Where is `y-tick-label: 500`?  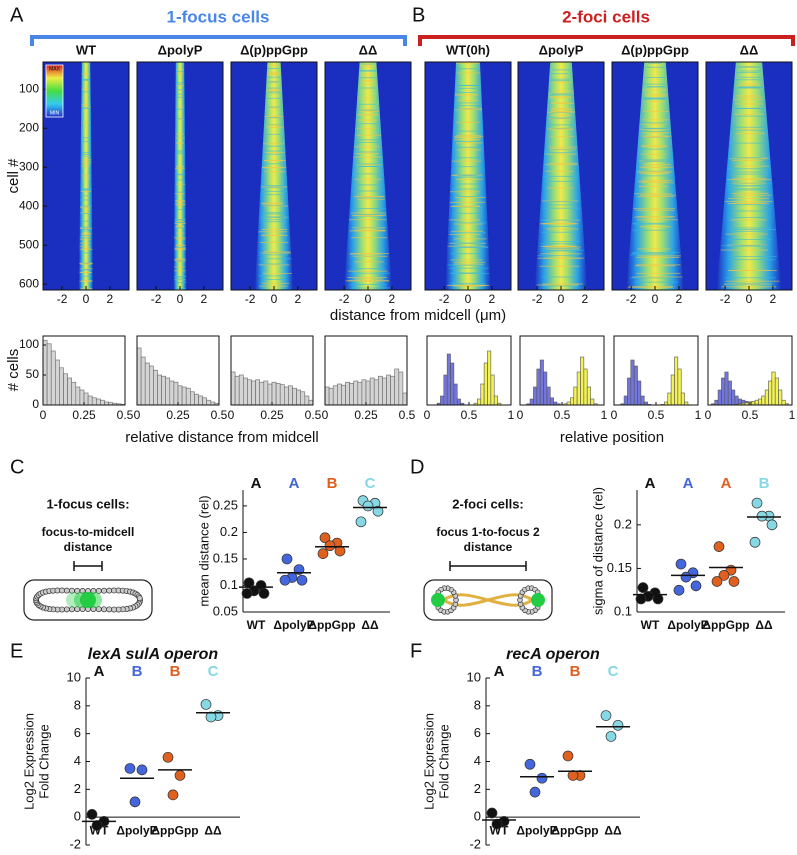
y-tick-label: 500 is located at coordinates (29, 244).